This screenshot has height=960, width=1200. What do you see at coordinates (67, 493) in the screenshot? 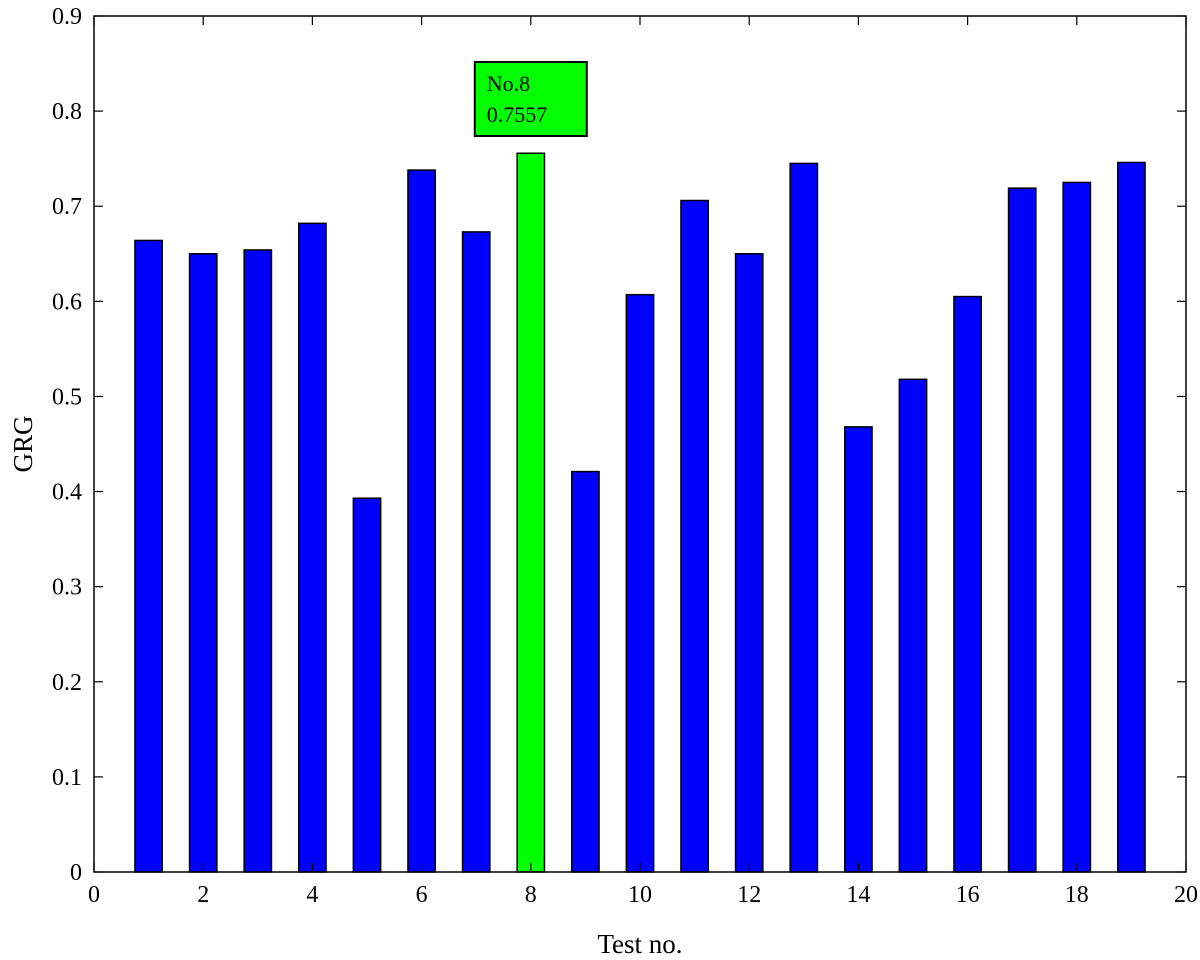
I see `y-tick-label: 0.4` at bounding box center [67, 493].